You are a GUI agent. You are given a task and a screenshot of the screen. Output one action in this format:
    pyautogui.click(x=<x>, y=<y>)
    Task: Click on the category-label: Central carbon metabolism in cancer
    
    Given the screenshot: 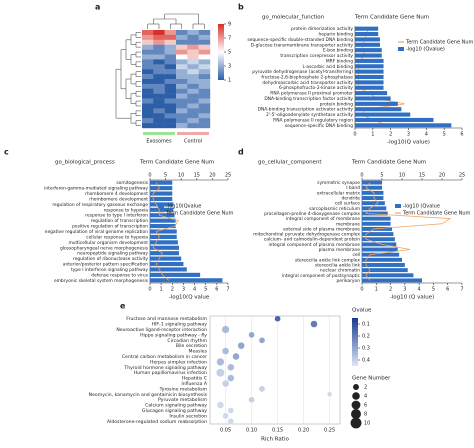 What is the action you would take?
    pyautogui.click(x=164, y=357)
    